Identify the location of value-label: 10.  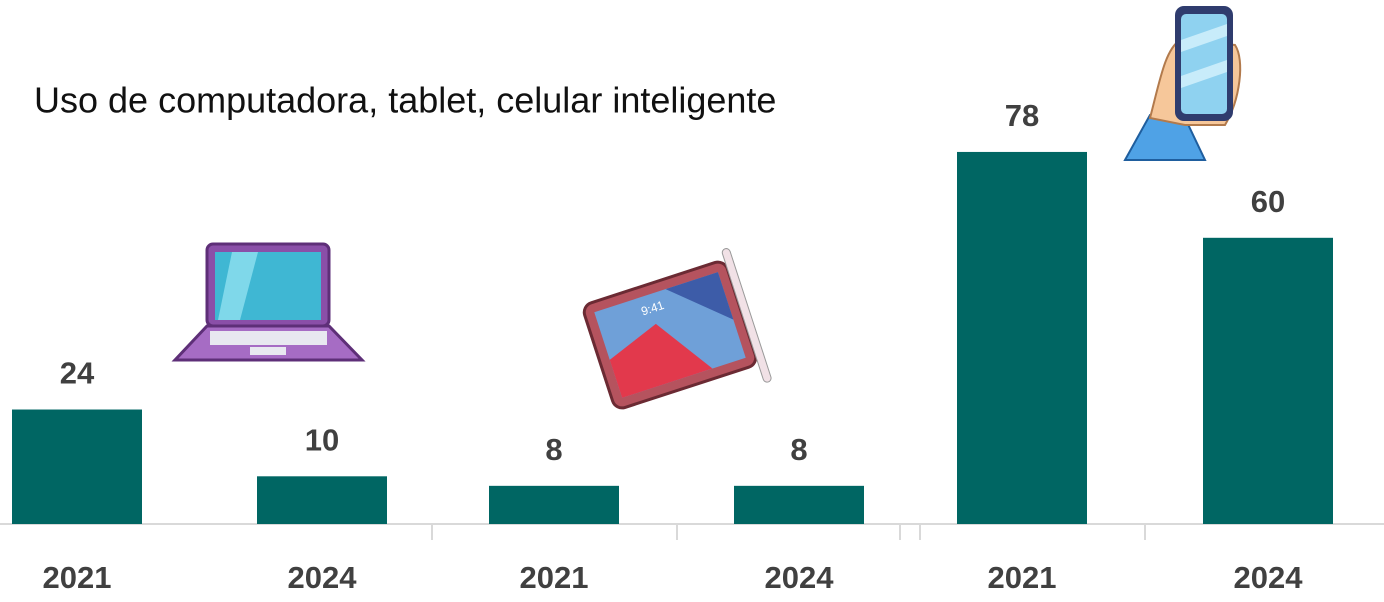
(322, 439).